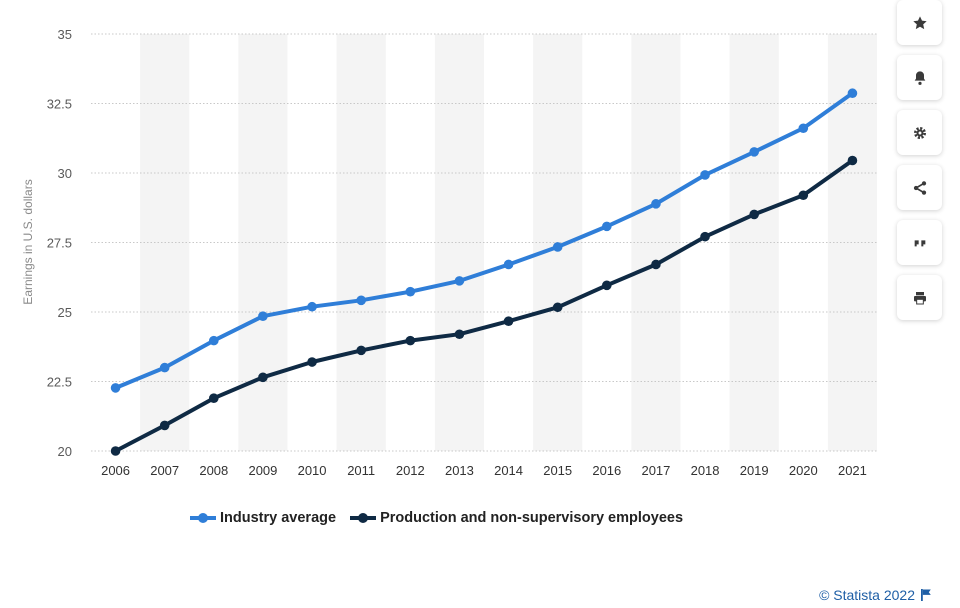 The width and height of the screenshot is (960, 608). What do you see at coordinates (532, 518) in the screenshot?
I see `legend-label: Production and non-supervisory employees` at bounding box center [532, 518].